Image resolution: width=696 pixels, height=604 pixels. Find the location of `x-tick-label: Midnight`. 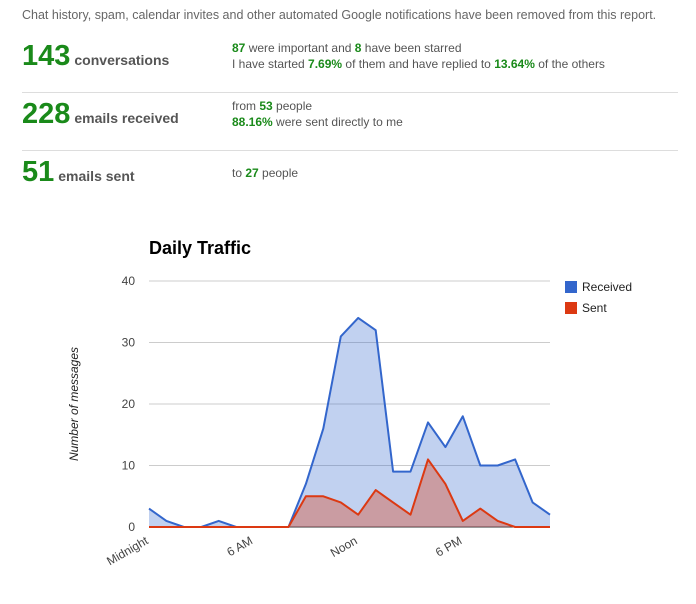

x-tick-label: Midnight is located at coordinates (127, 550).